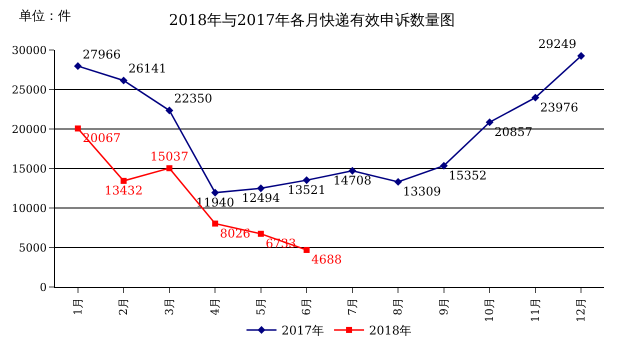 Image resolution: width=624 pixels, height=357 pixels. What do you see at coordinates (29, 129) in the screenshot?
I see `y-tick-label: 20000` at bounding box center [29, 129].